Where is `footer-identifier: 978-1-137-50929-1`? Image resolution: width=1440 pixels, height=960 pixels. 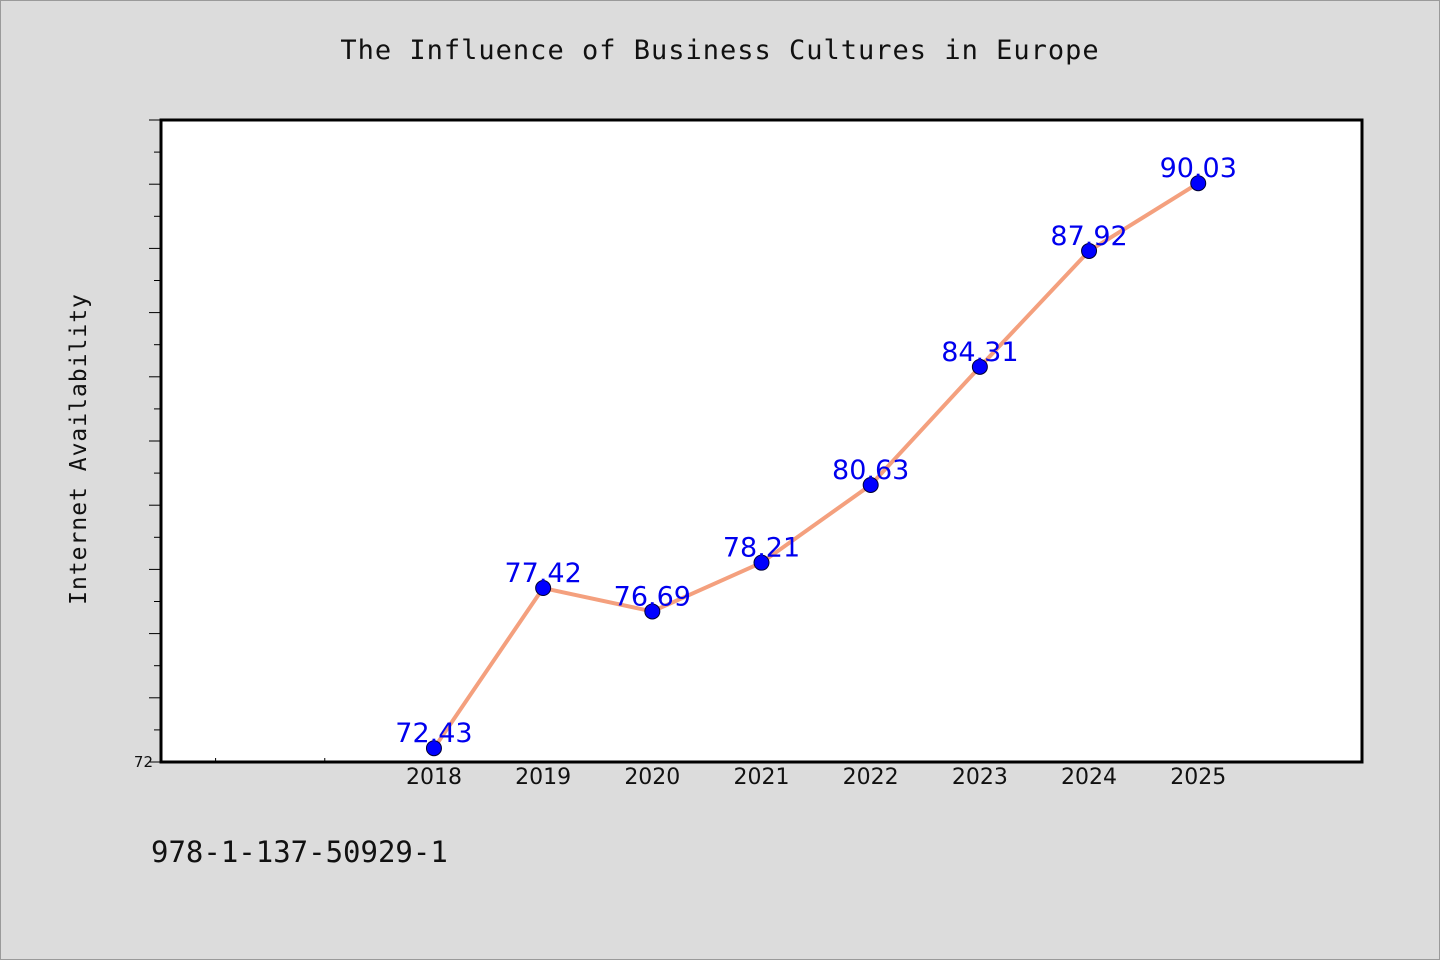 footer-identifier: 978-1-137-50929-1 is located at coordinates (299, 852).